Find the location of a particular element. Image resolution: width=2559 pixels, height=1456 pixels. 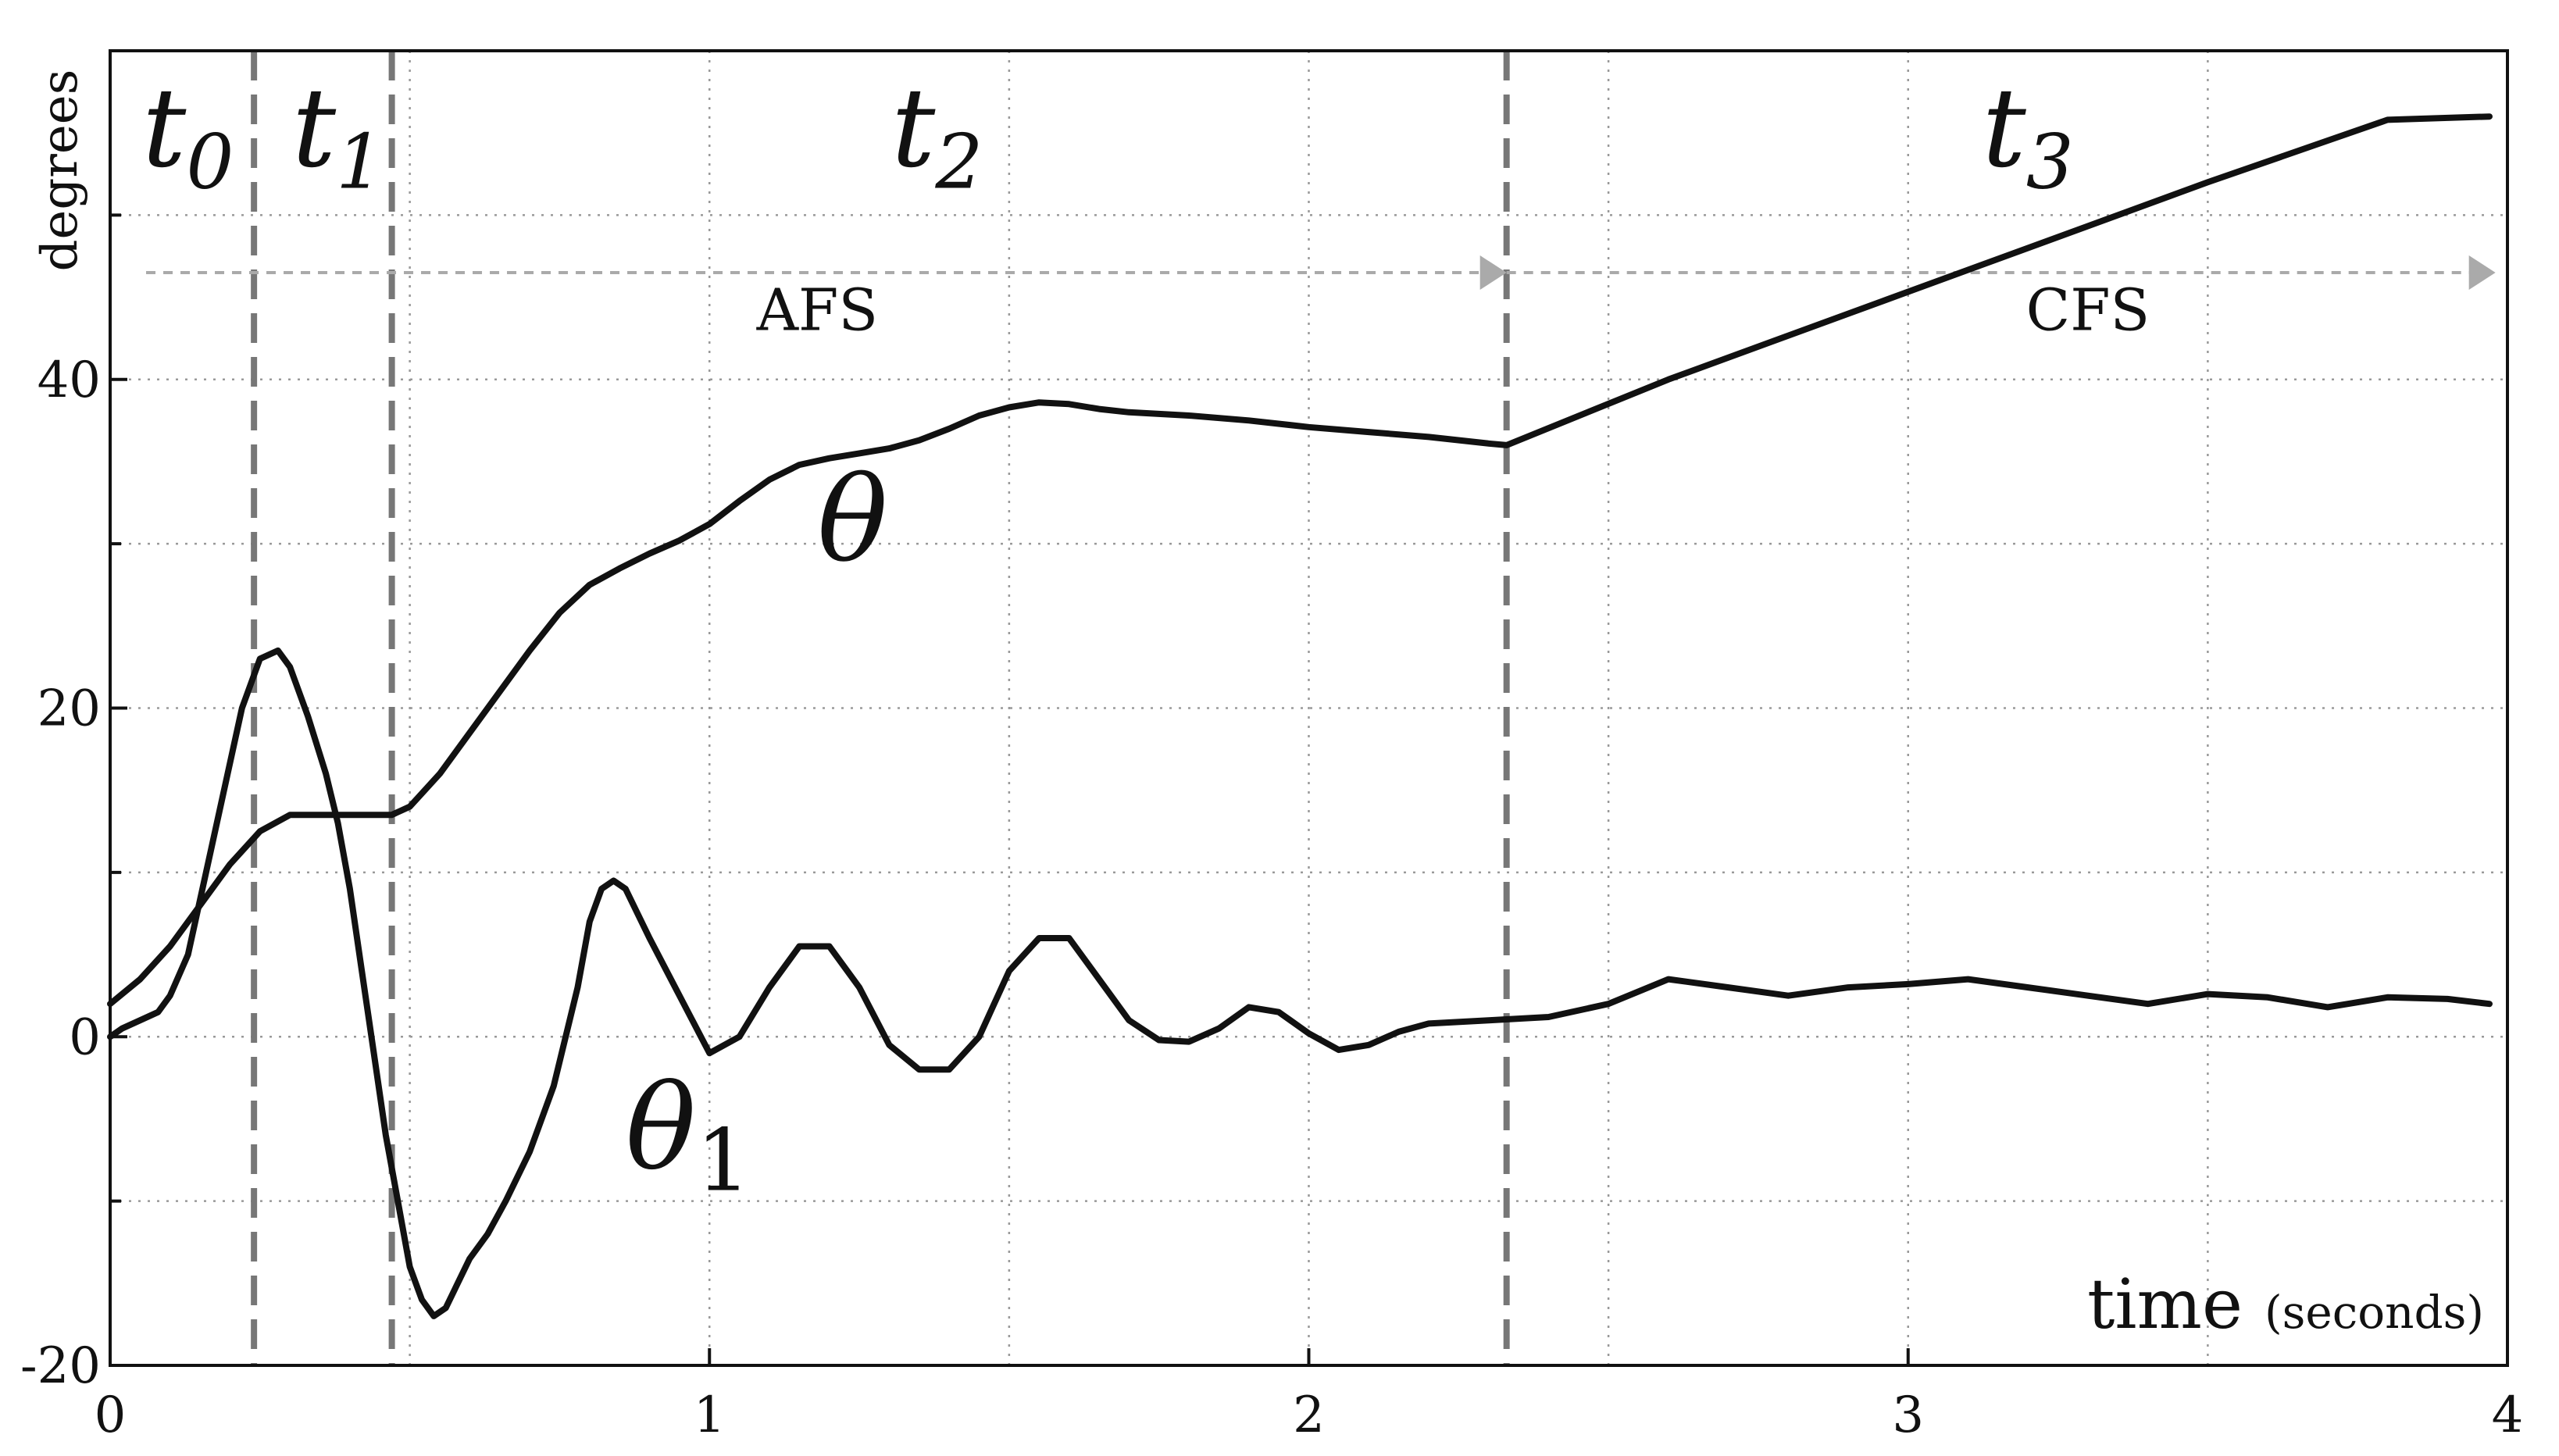

y-tick-label: -20 is located at coordinates (61, 1366).